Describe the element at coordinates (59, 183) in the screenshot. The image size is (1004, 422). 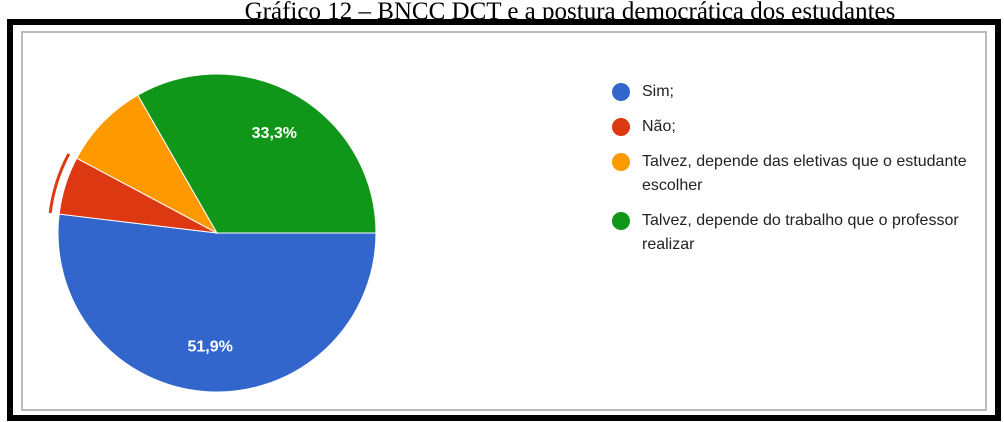
I see `slice-highlight` at that location.